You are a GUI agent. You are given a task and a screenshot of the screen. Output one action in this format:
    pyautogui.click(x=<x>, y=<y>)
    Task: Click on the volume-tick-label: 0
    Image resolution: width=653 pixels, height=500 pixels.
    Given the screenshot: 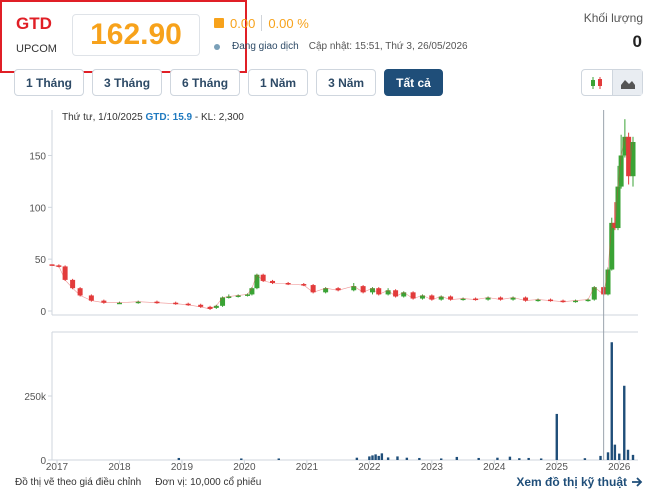 What is the action you would take?
    pyautogui.click(x=43, y=461)
    